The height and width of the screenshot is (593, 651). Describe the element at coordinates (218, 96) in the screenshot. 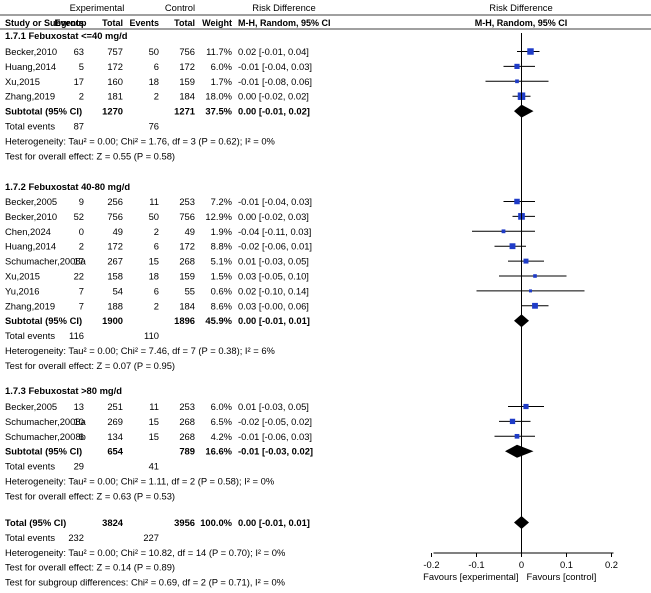

I see `study-weight: 18.0%` at that location.